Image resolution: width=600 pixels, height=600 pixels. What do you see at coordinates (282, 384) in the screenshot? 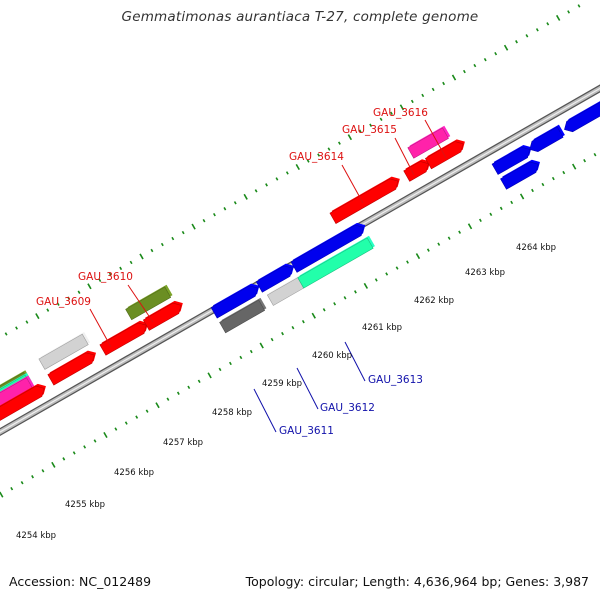
I see `kbp-label: 4259 kbp` at bounding box center [282, 384].